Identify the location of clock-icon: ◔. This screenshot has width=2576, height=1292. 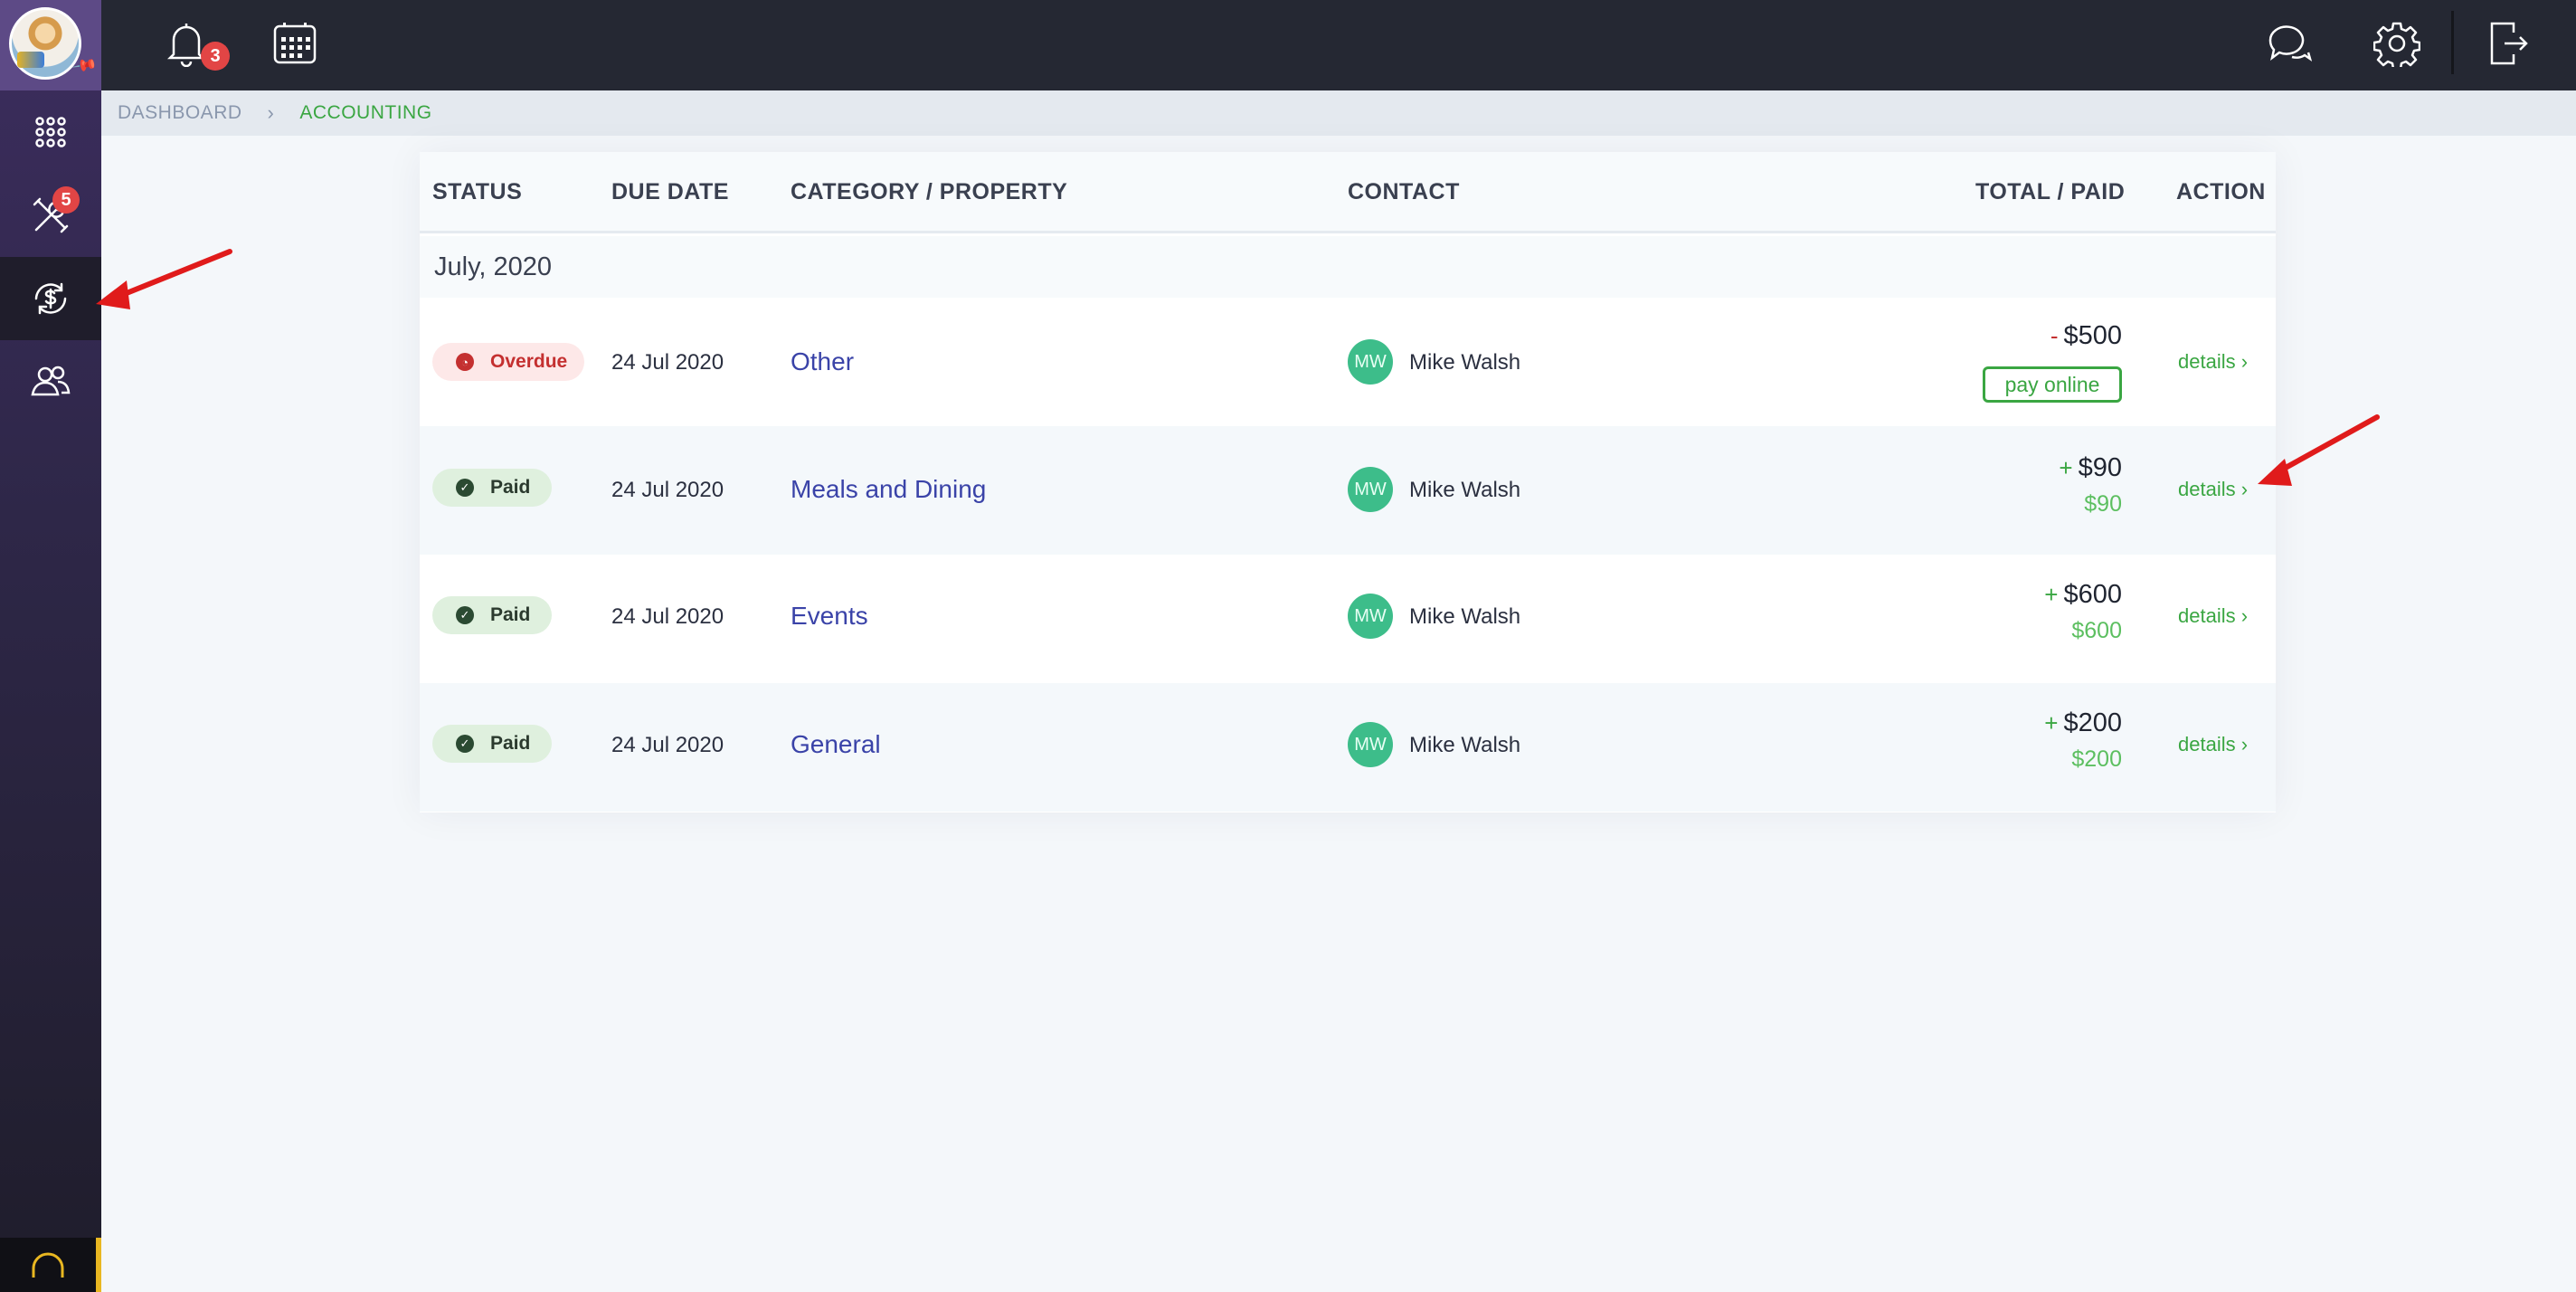
(465, 362).